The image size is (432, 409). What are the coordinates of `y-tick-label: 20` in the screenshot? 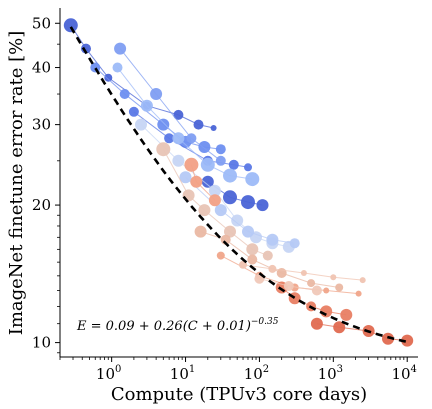 It's located at (41, 205).